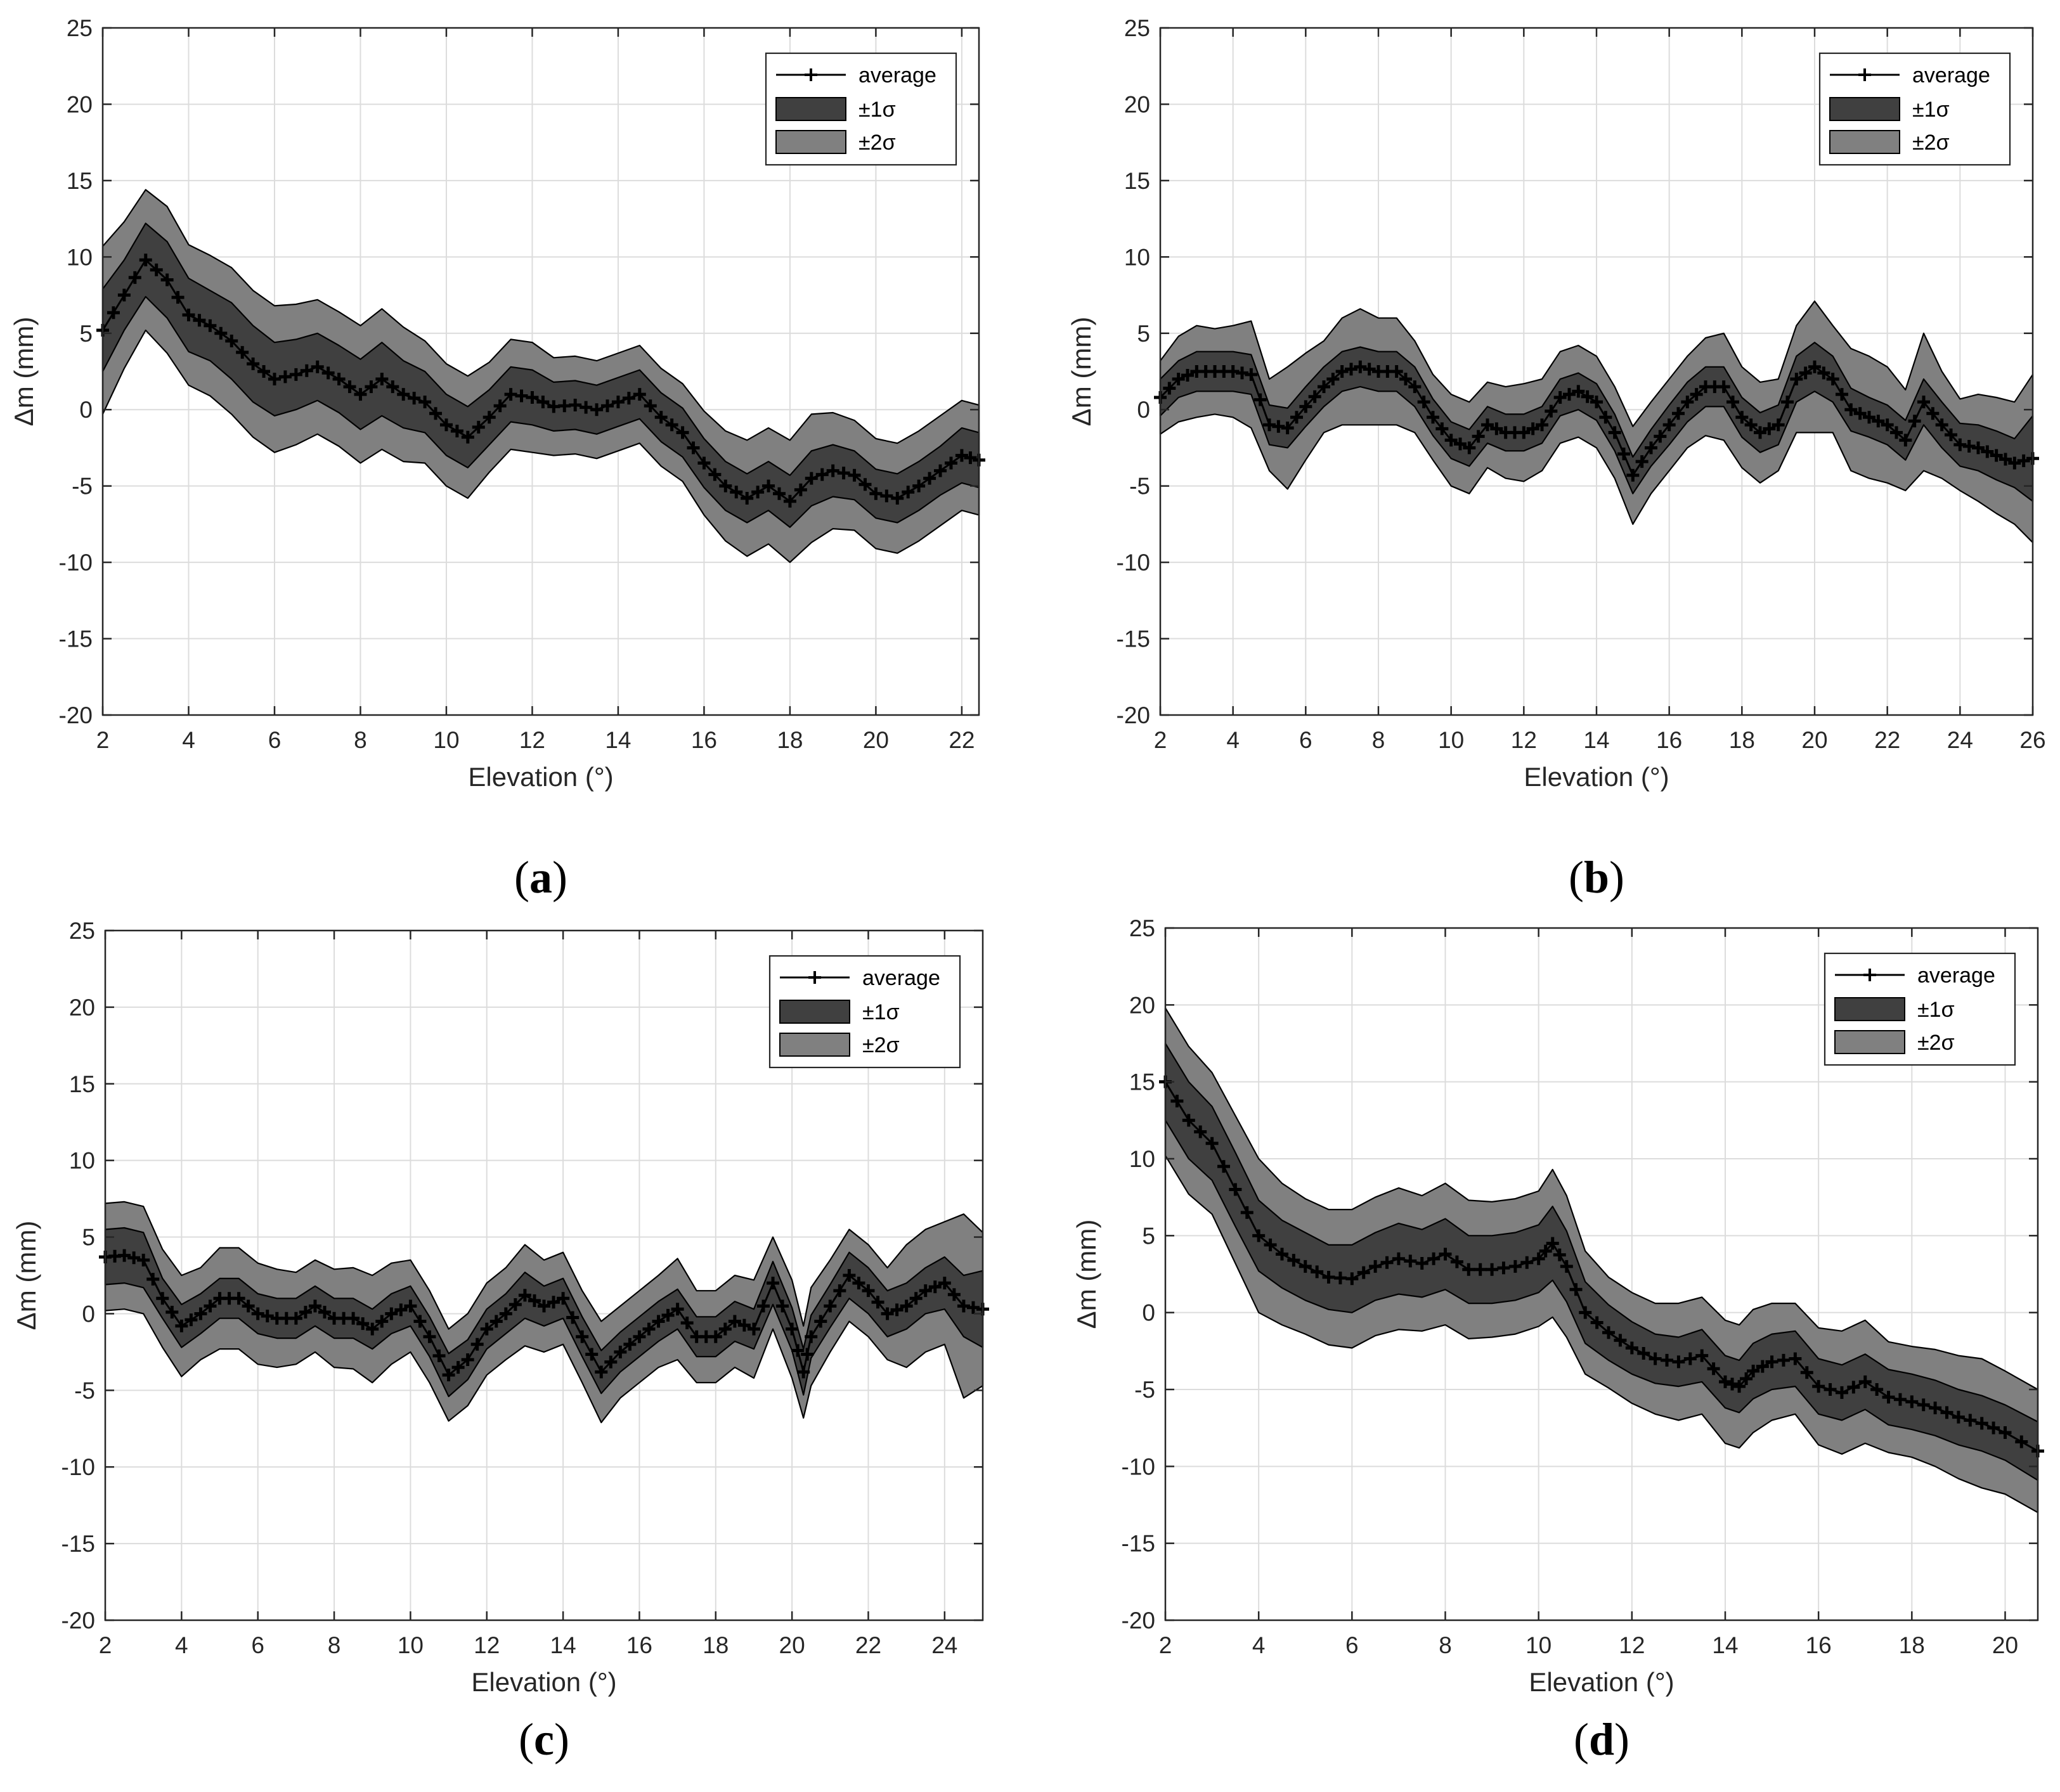 This screenshot has height=1792, width=2060. I want to click on legend-sigma1-swatch, so click(814, 1012).